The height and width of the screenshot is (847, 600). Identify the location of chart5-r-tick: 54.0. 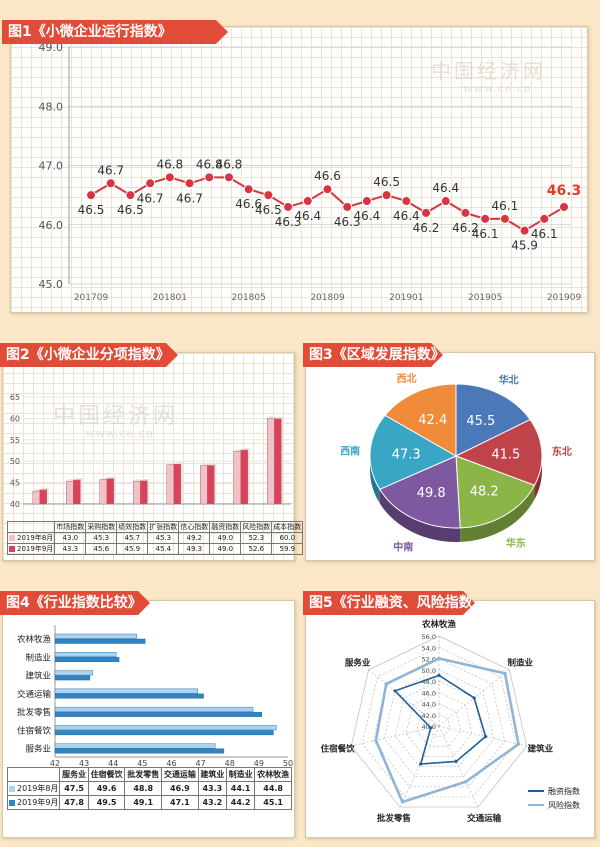
(429, 648).